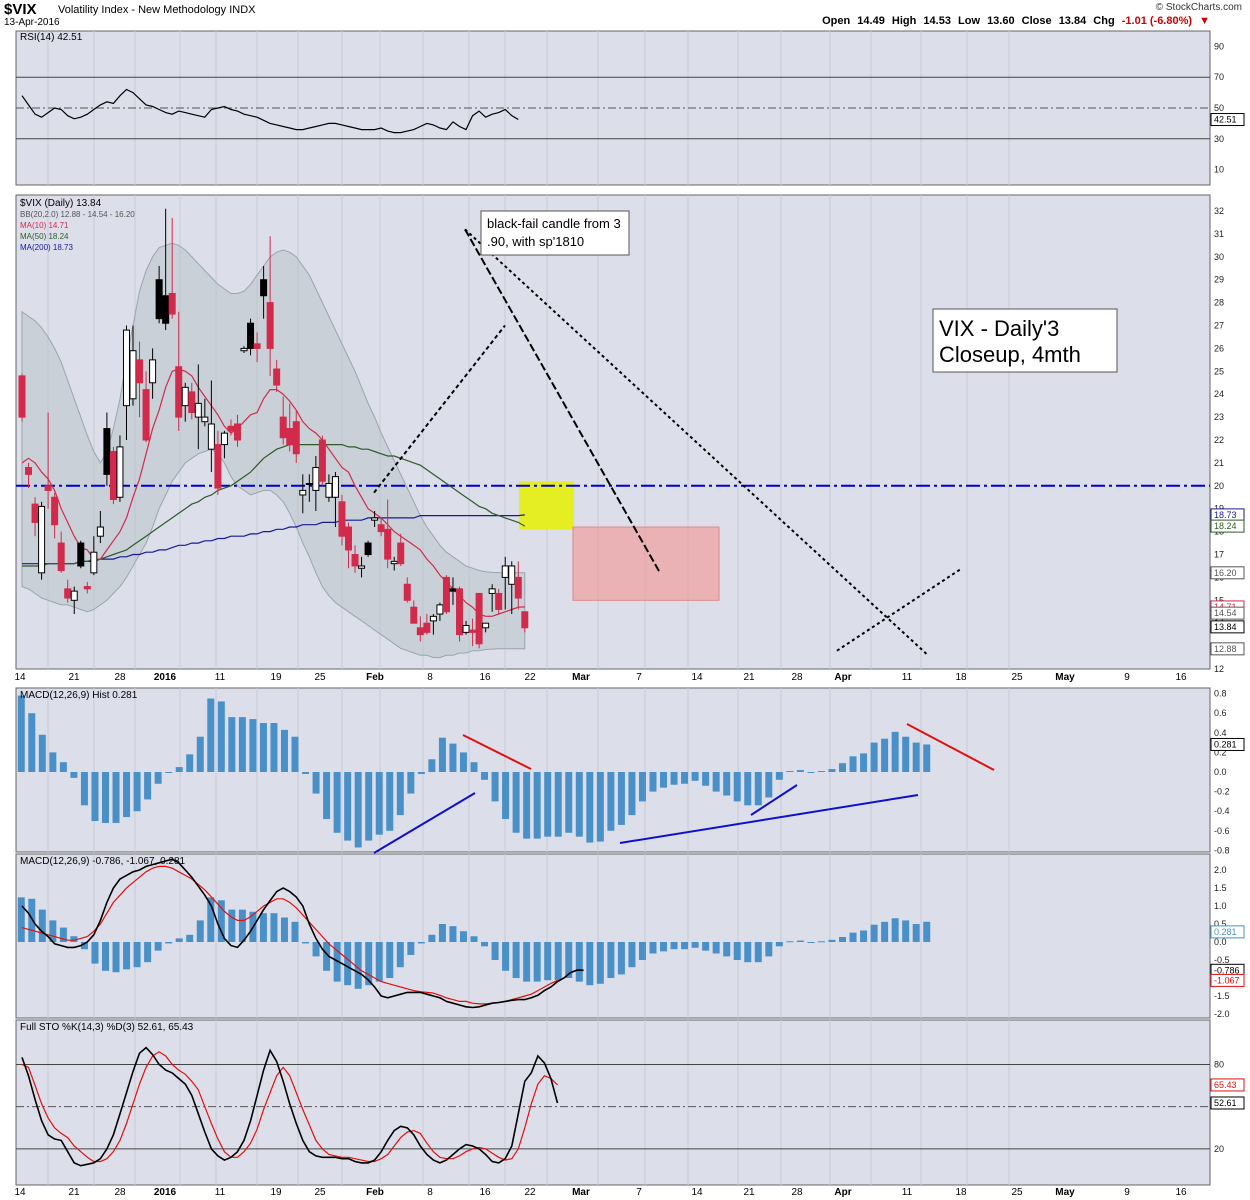 Image resolution: width=1250 pixels, height=1200 pixels. Describe the element at coordinates (1227, 526) in the screenshot. I see `tag-ma50: 18.24` at that location.